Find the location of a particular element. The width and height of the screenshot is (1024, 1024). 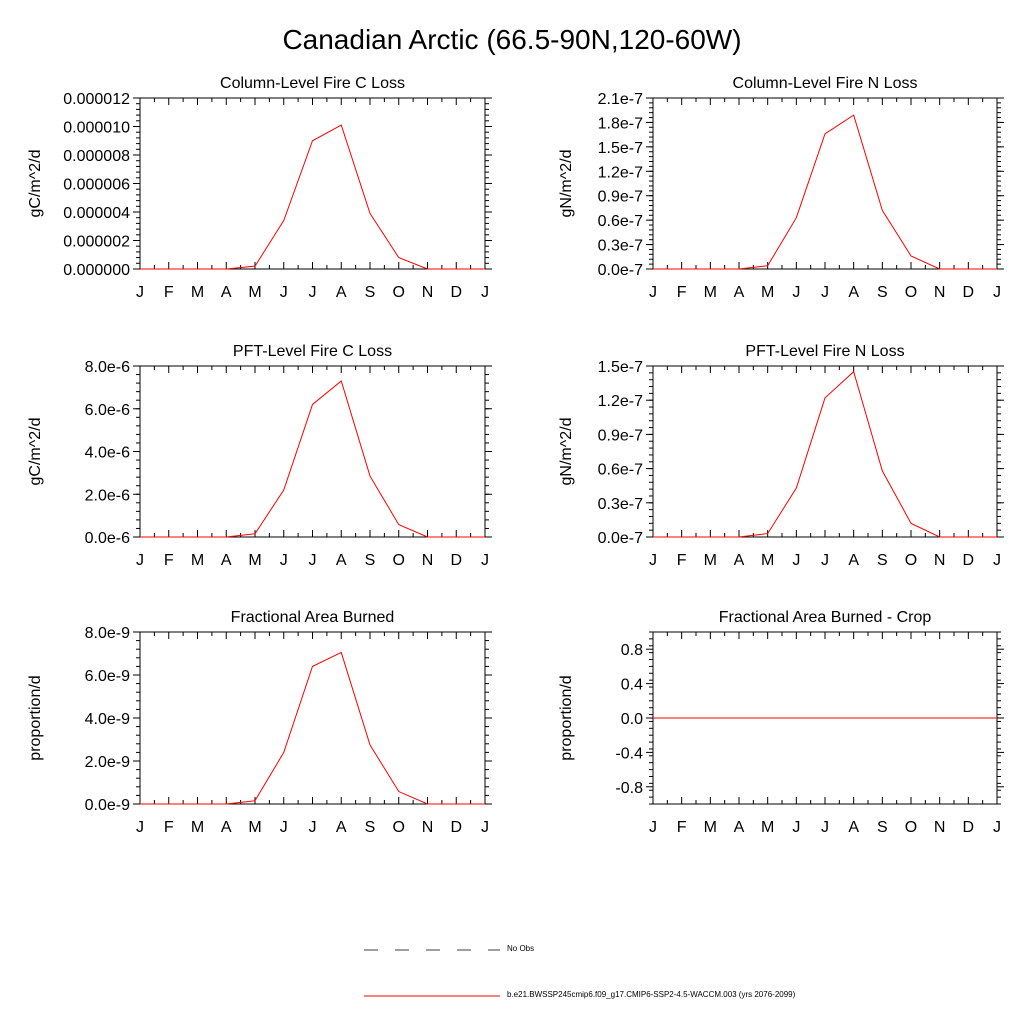

y-tick-label: 0.9e-7 is located at coordinates (620, 197).